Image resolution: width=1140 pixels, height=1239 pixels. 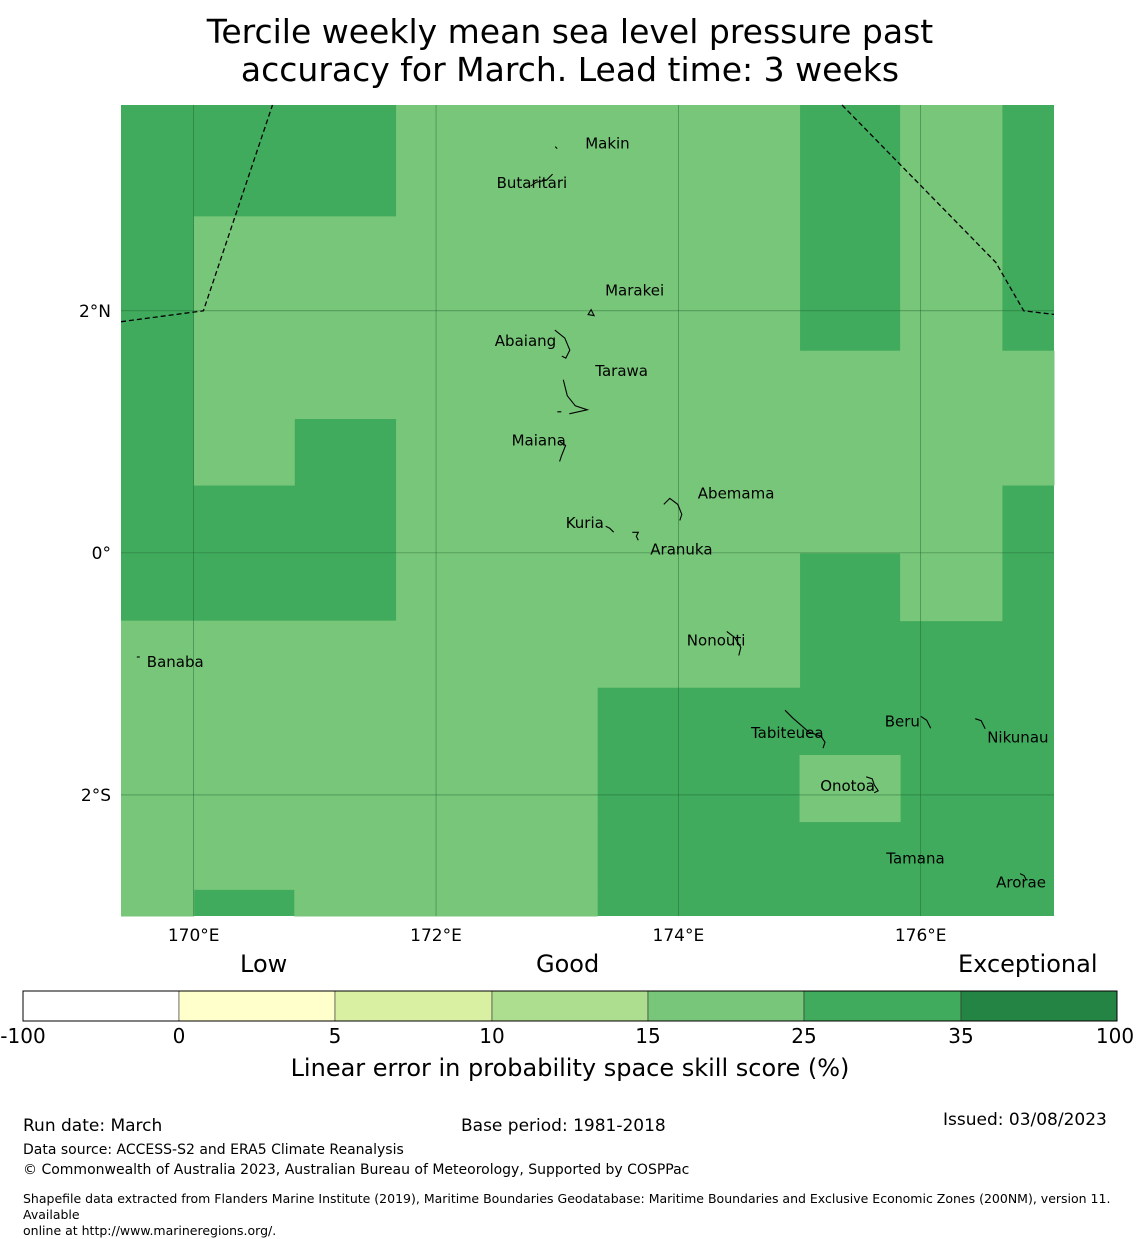 What do you see at coordinates (23, 1036) in the screenshot?
I see `colorbar-tick: -100` at bounding box center [23, 1036].